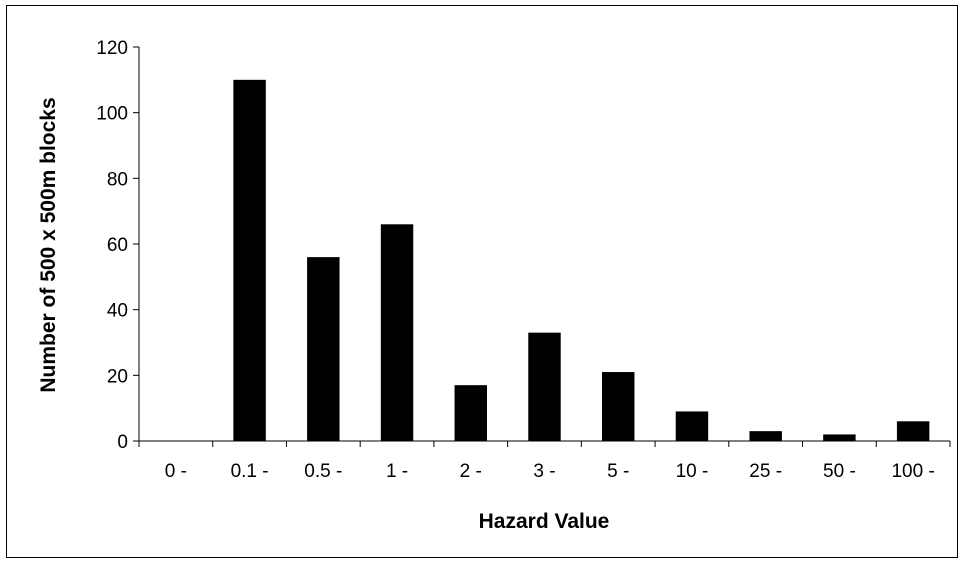  Describe the element at coordinates (112, 48) in the screenshot. I see `y-tick-label: 120` at that location.